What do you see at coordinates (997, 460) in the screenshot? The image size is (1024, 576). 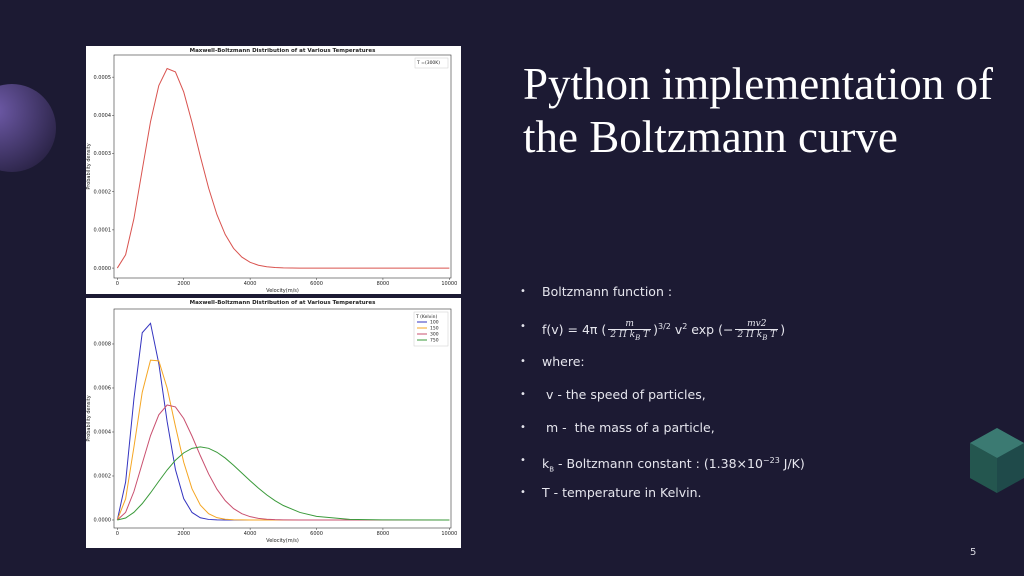 I see `decor-cube` at bounding box center [997, 460].